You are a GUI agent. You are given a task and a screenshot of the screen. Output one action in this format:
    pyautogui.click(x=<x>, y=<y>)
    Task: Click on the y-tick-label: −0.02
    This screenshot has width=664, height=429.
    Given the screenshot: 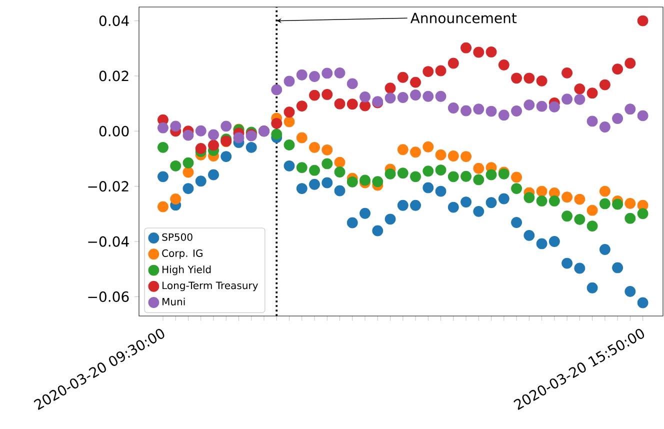 What is the action you would take?
    pyautogui.click(x=108, y=186)
    